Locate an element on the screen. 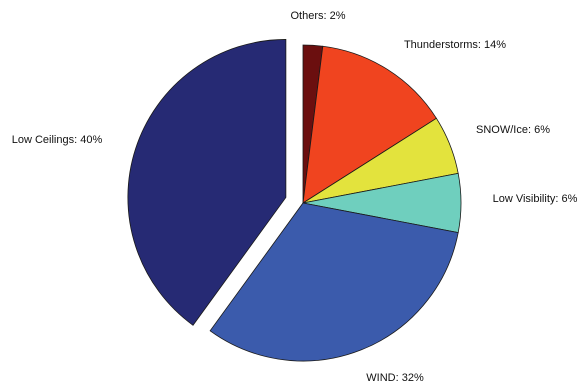  slice-label-low-ceilings: Low Ceilings: 40% is located at coordinates (57, 140).